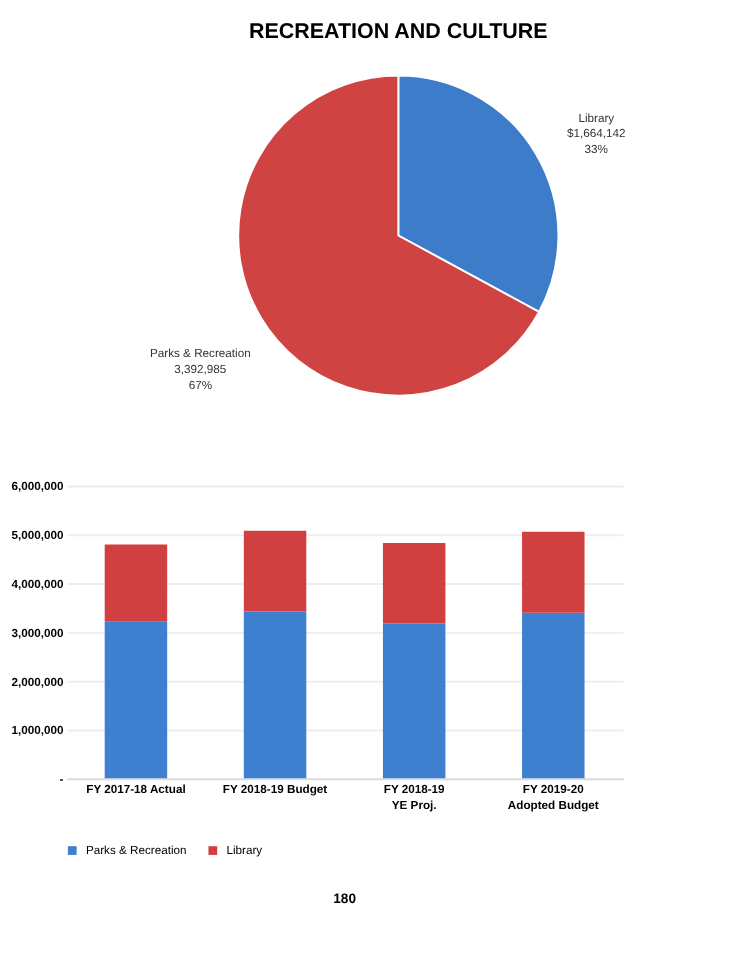 The height and width of the screenshot is (960, 740). What do you see at coordinates (398, 32) in the screenshot?
I see `chart-title: RECREATION AND CULTURE` at bounding box center [398, 32].